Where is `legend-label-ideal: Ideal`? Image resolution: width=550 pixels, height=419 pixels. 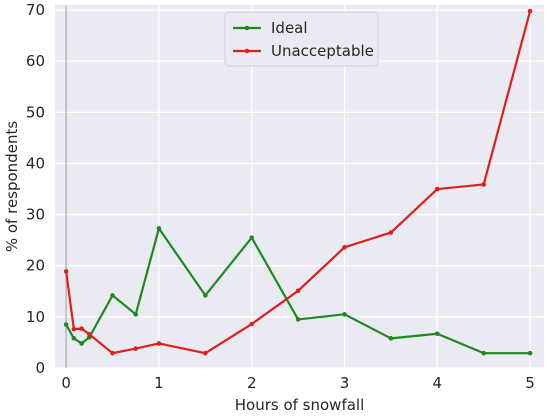 legend-label-ideal: Ideal is located at coordinates (289, 28).